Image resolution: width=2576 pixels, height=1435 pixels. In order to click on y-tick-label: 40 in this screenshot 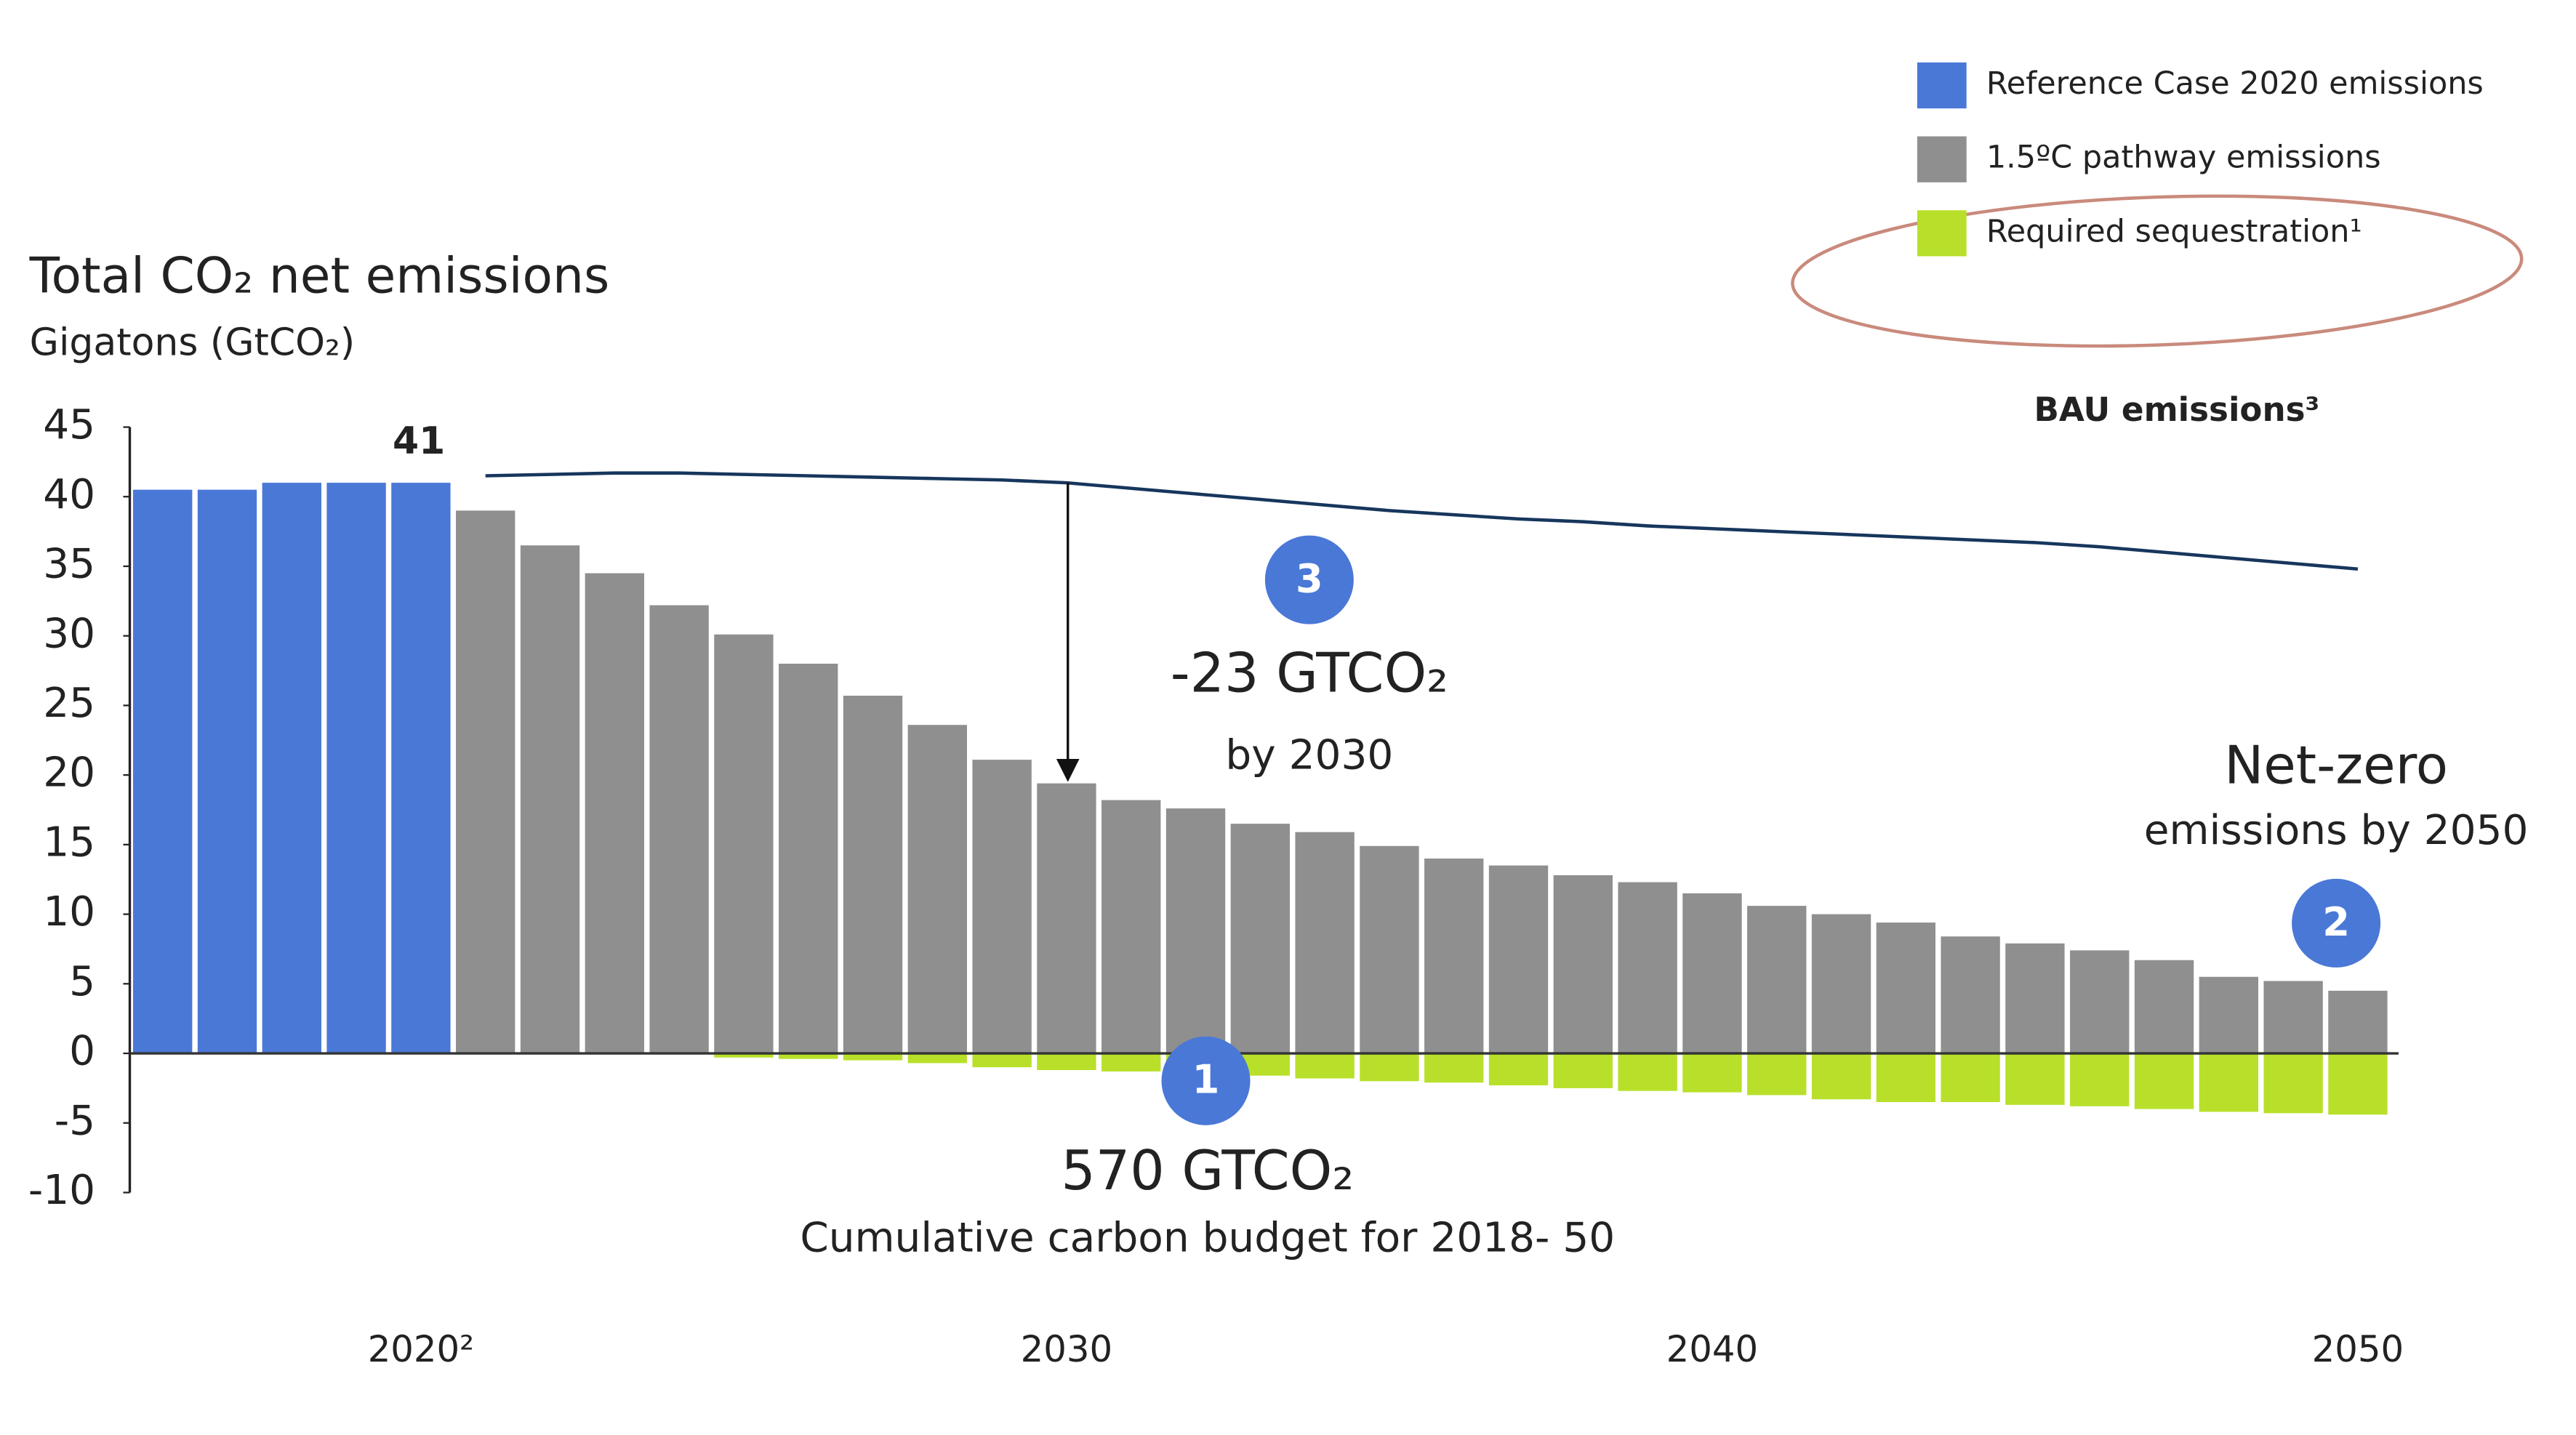, I will do `click(69, 494)`.